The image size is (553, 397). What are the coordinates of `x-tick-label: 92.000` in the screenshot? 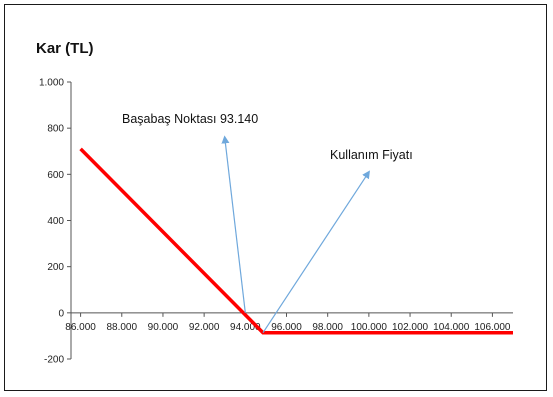 It's located at (204, 327).